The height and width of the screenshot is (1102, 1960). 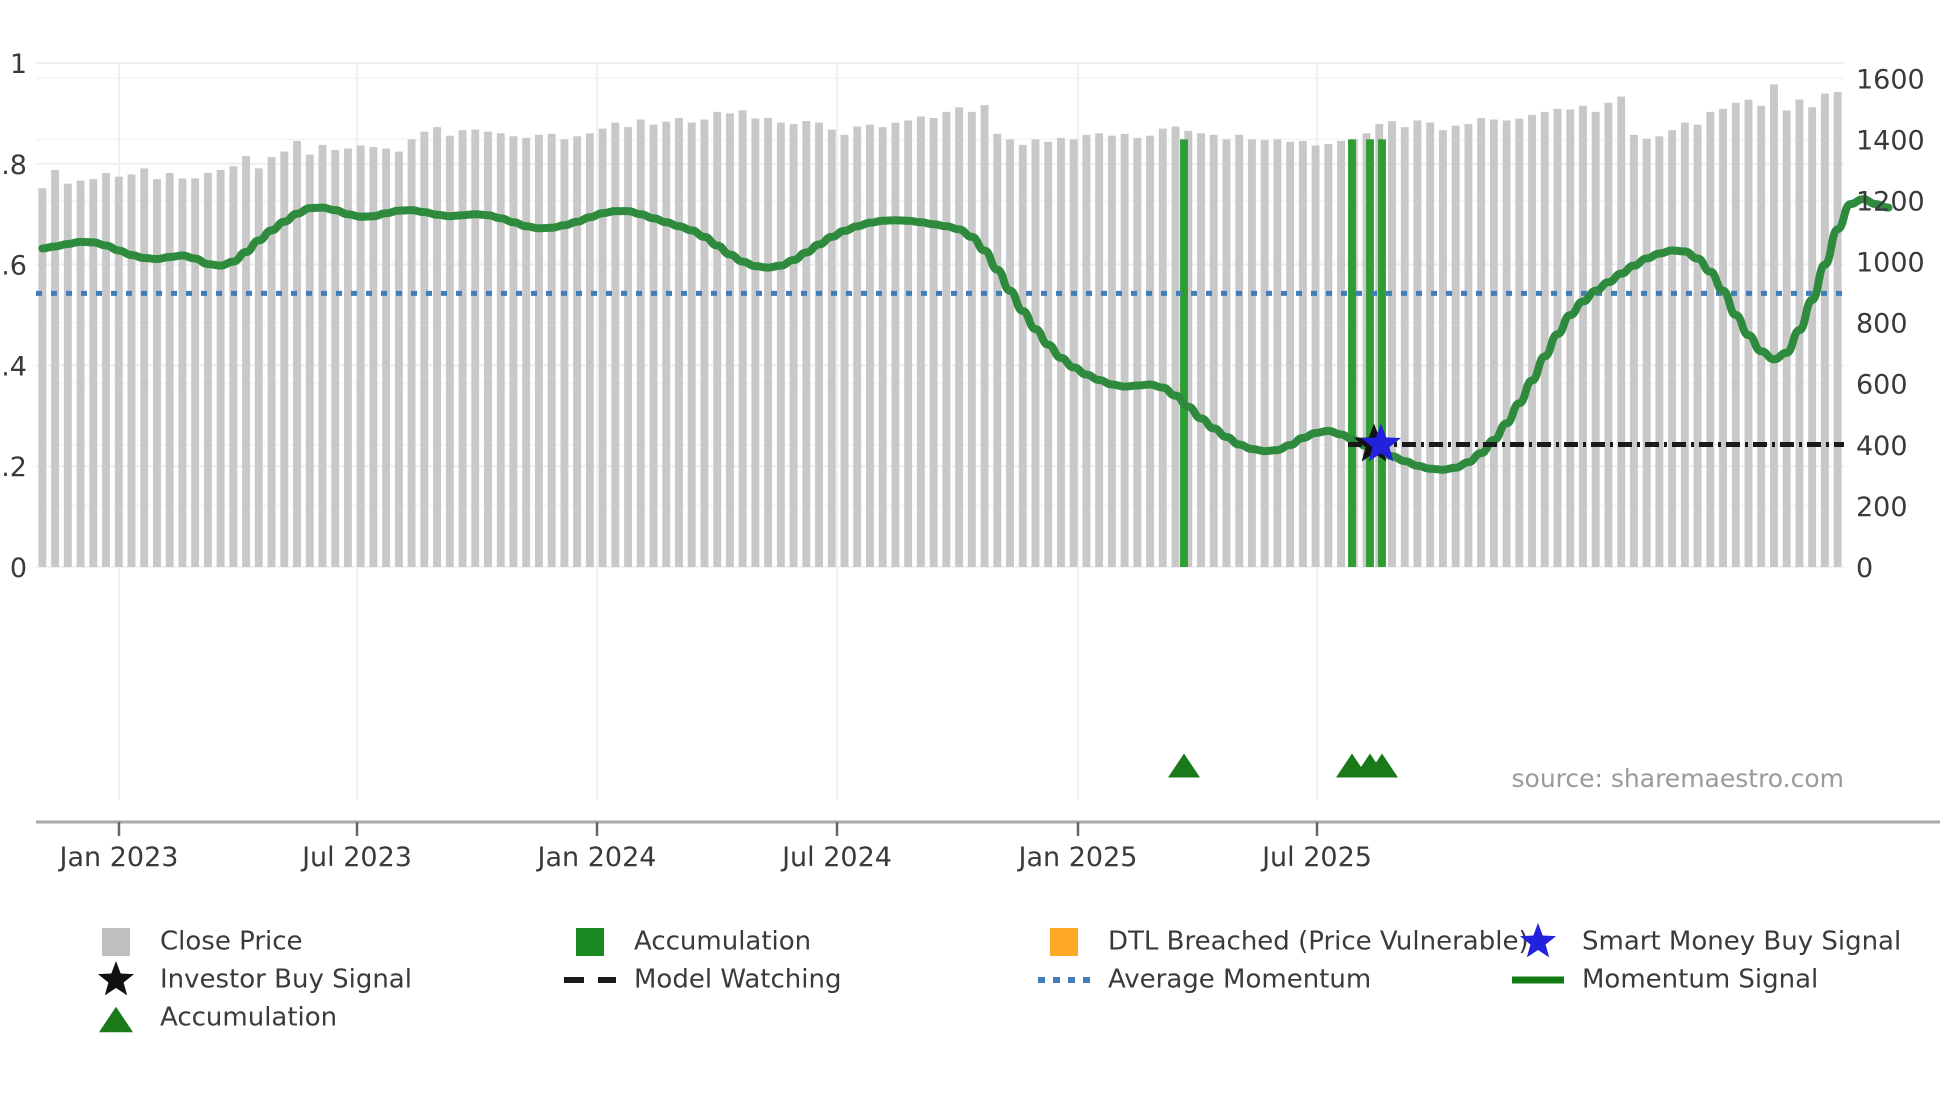 I want to click on legend-item: Momentum Signal, so click(x=1665, y=980).